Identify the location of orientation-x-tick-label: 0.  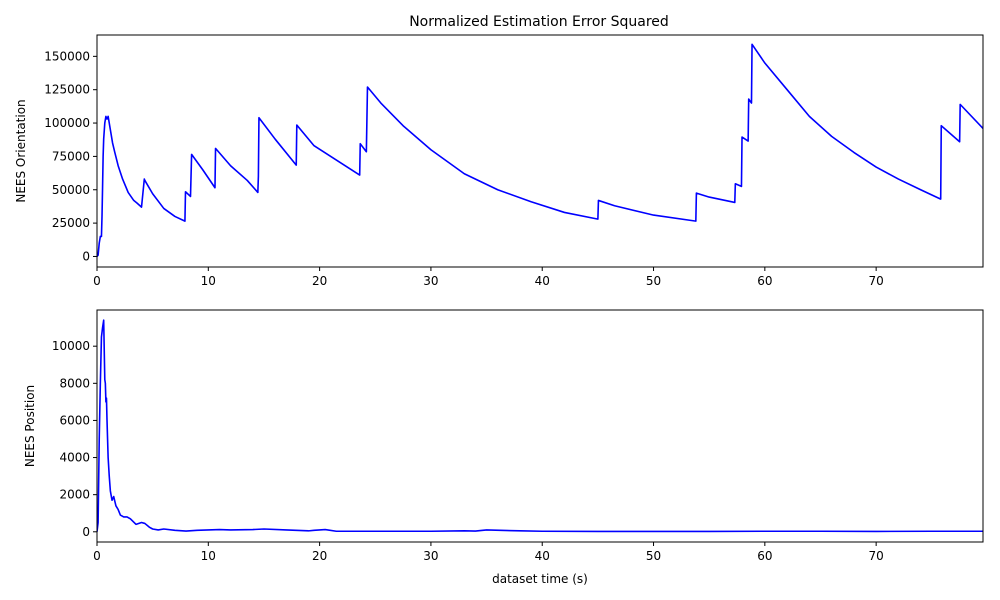
(97, 281).